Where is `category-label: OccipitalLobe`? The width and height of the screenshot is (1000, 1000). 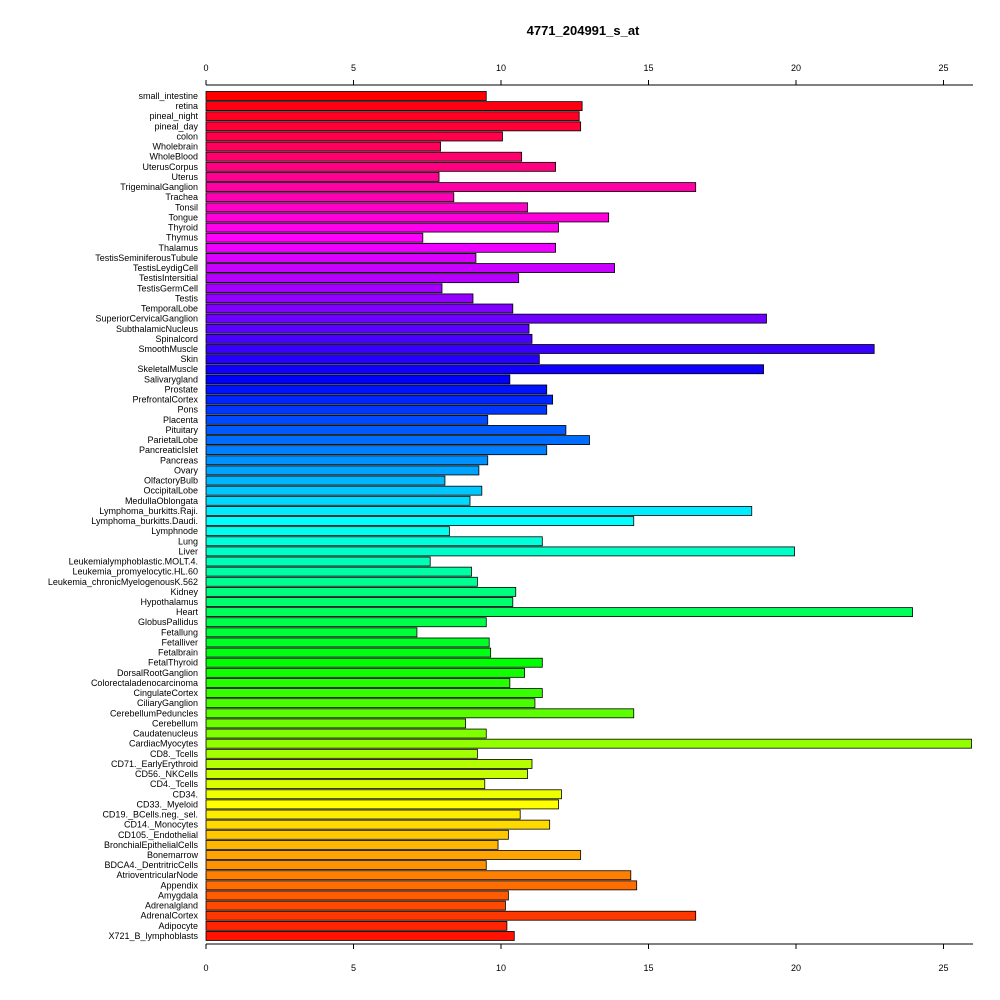
category-label: OccipitalLobe is located at coordinates (170, 491).